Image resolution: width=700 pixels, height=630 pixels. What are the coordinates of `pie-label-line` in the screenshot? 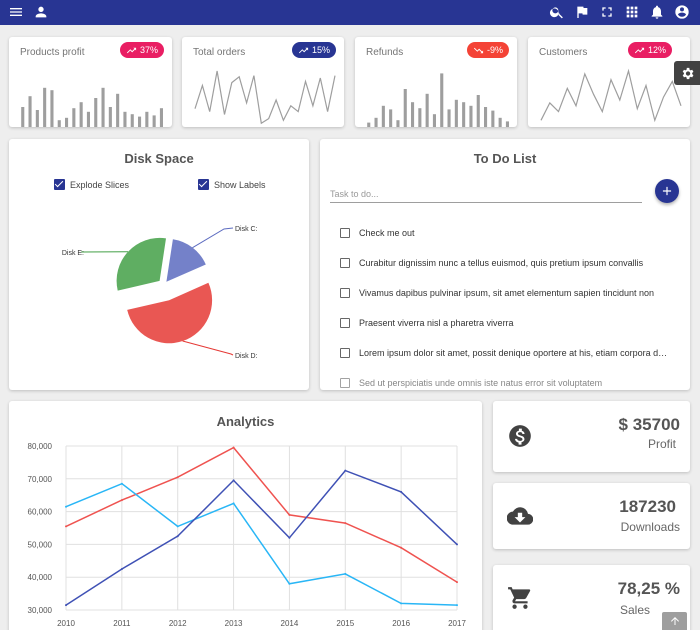 It's located at (213, 238).